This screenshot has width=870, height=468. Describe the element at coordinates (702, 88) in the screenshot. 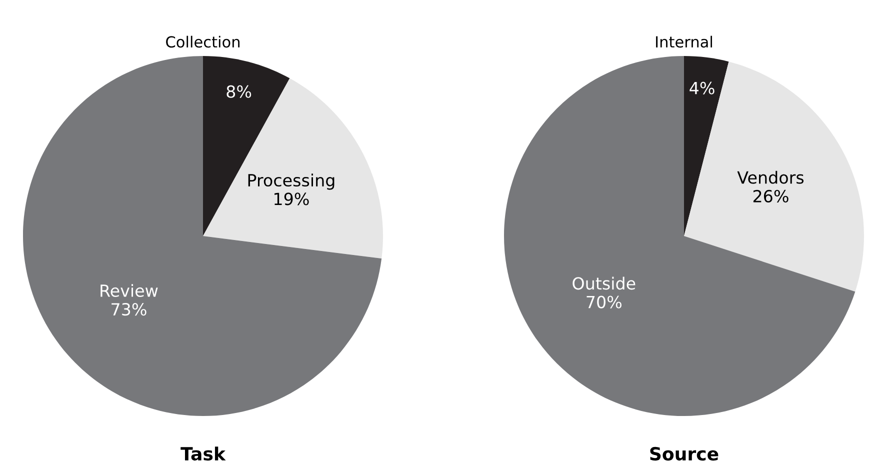

I see `data-label: 4%` at that location.